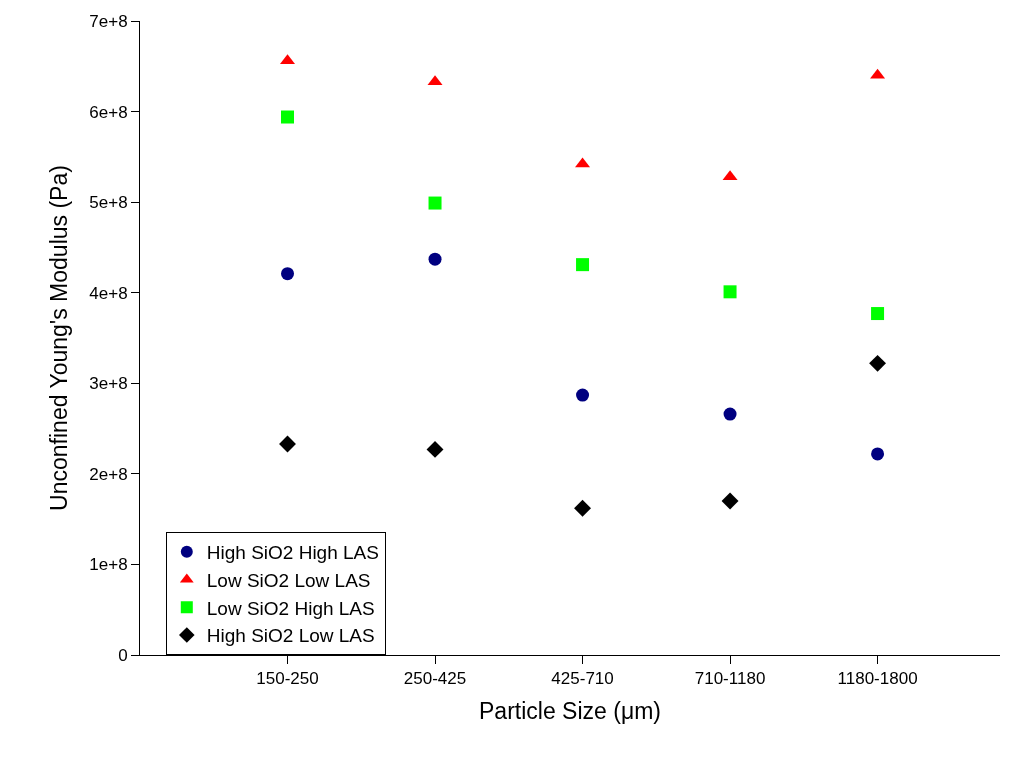  What do you see at coordinates (570, 711) in the screenshot?
I see `x-axis-title: Particle Size (μm)` at bounding box center [570, 711].